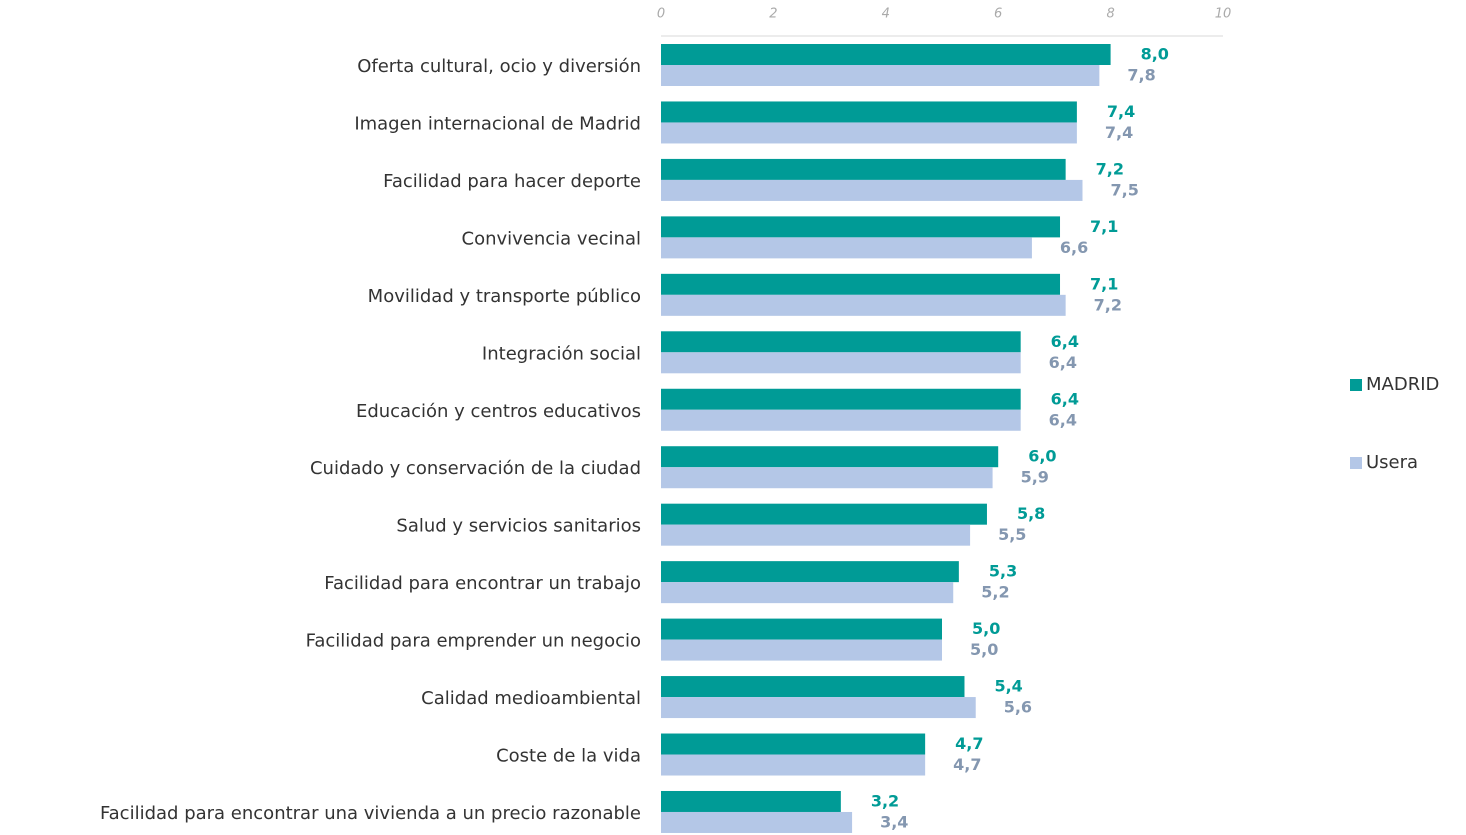 This screenshot has height=835, width=1466. I want to click on value-label: 5,8, so click(1031, 513).